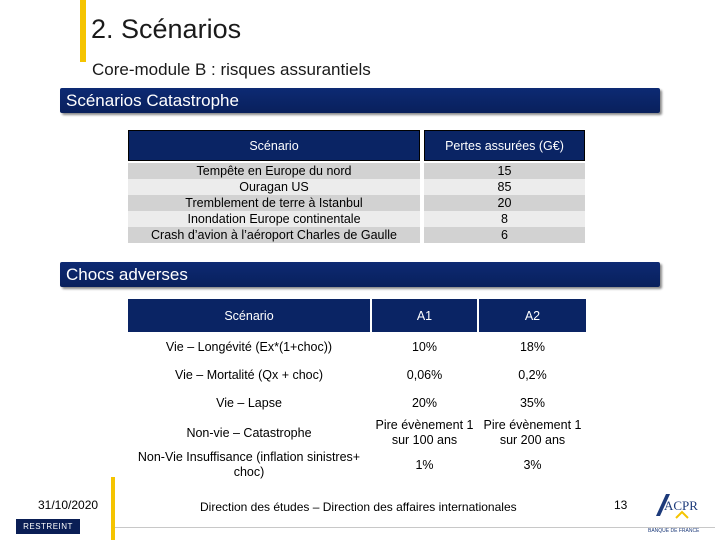 The height and width of the screenshot is (540, 720). What do you see at coordinates (424, 315) in the screenshot?
I see `chocs-header-a1: A1` at bounding box center [424, 315].